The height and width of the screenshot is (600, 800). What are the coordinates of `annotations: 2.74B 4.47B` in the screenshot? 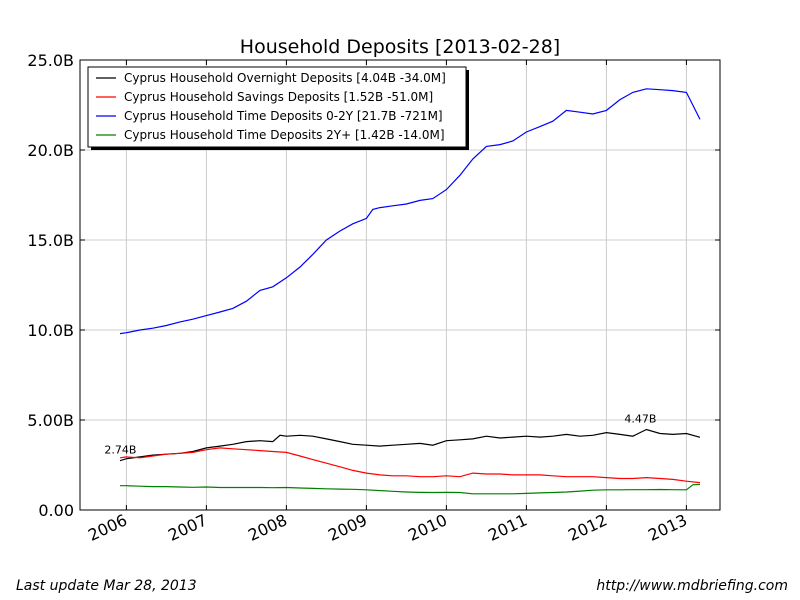 It's located at (380, 435).